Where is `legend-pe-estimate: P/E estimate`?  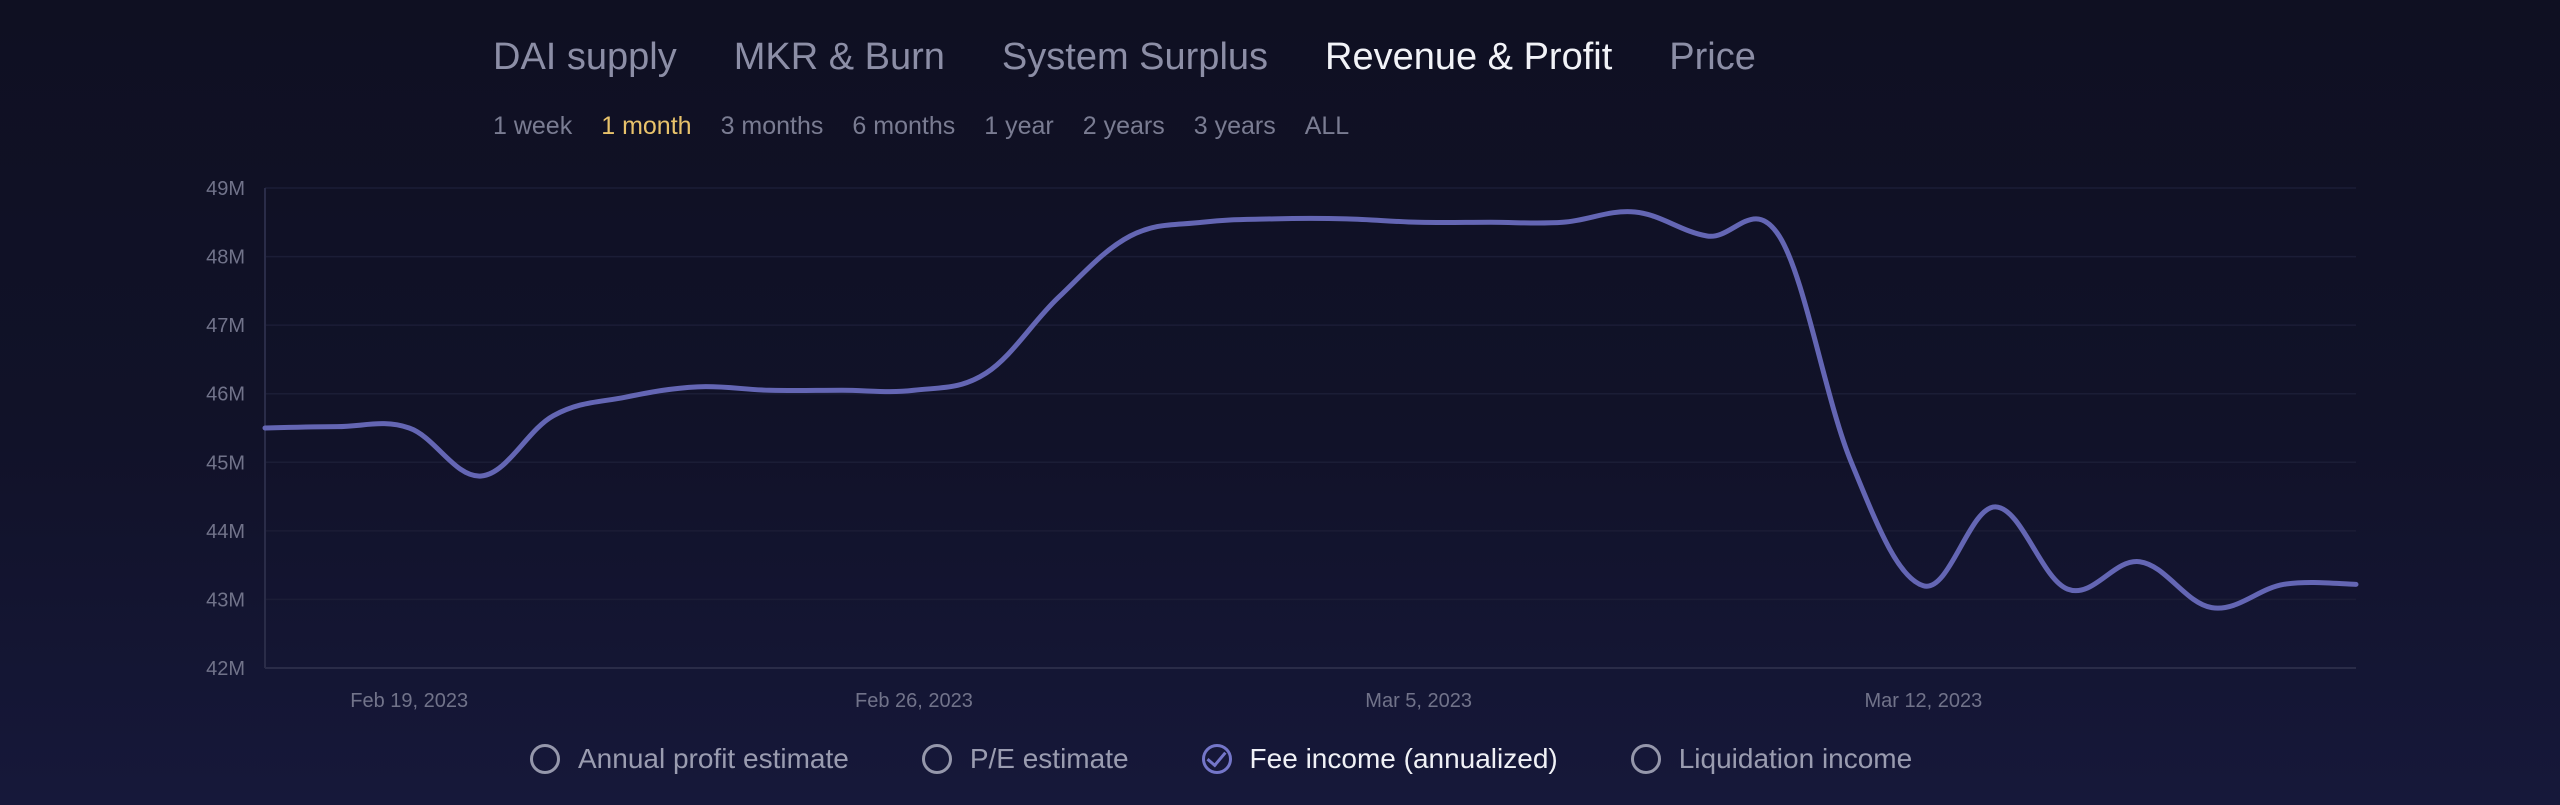
legend-pe-estimate: P/E estimate is located at coordinates (1025, 759).